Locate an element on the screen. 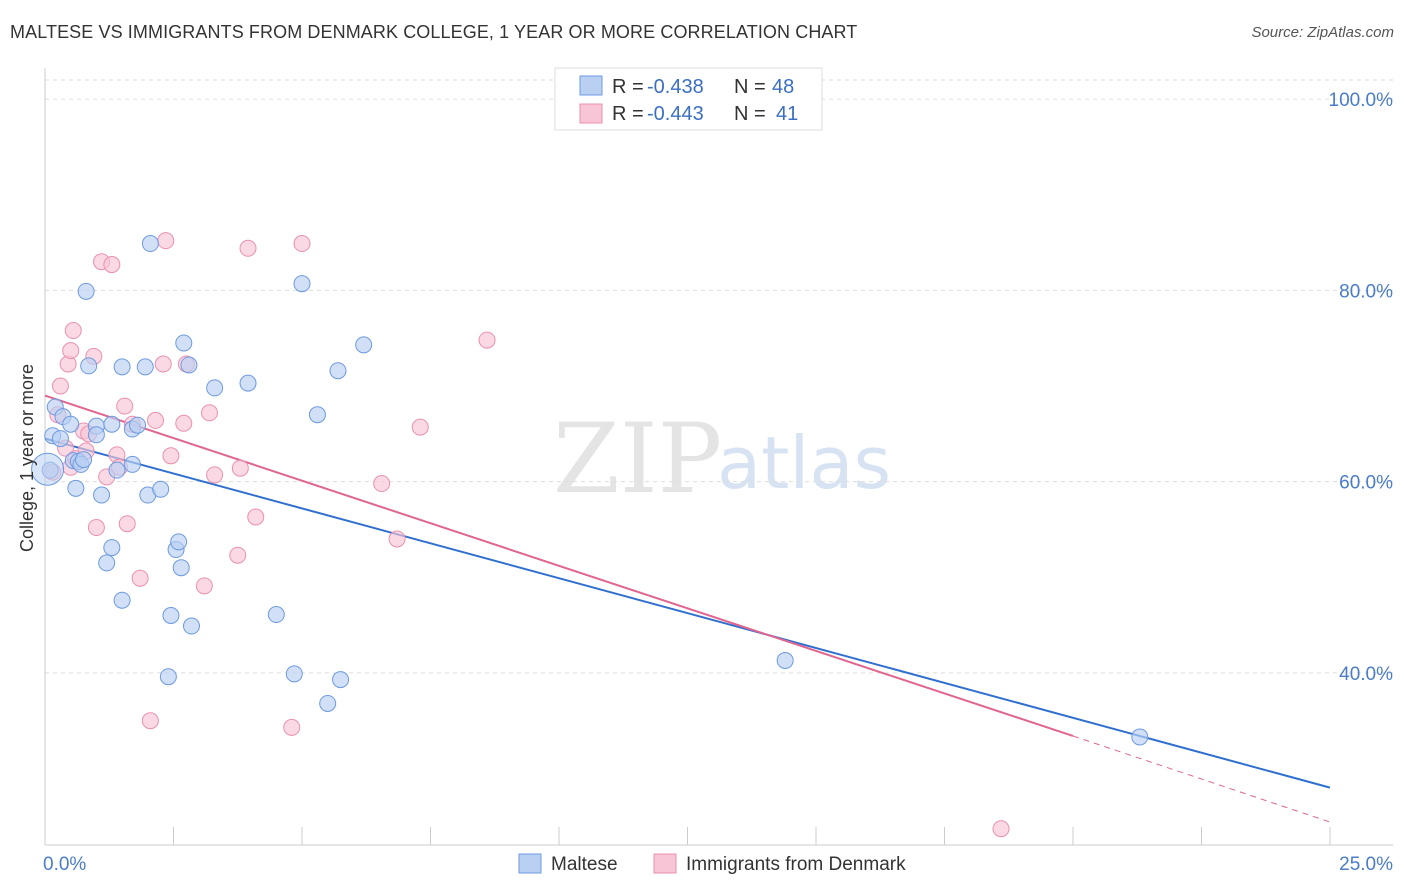 The width and height of the screenshot is (1406, 892). x-tick-label: 0.0% is located at coordinates (64, 864).